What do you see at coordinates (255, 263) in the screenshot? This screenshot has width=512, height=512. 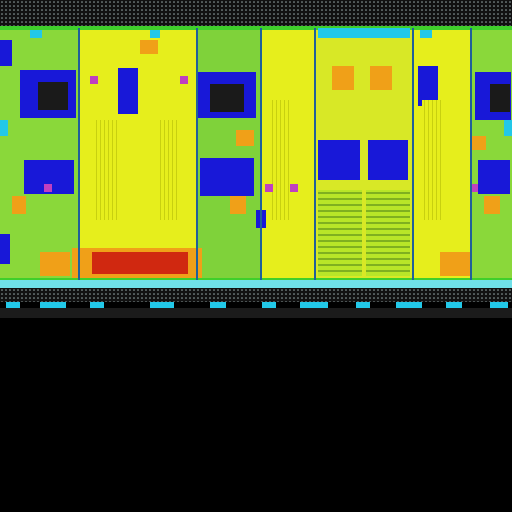 I see `io-block` at bounding box center [255, 263].